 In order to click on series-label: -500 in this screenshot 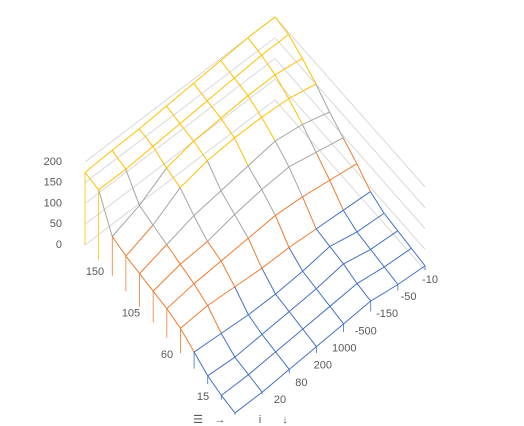, I will do `click(366, 331)`.